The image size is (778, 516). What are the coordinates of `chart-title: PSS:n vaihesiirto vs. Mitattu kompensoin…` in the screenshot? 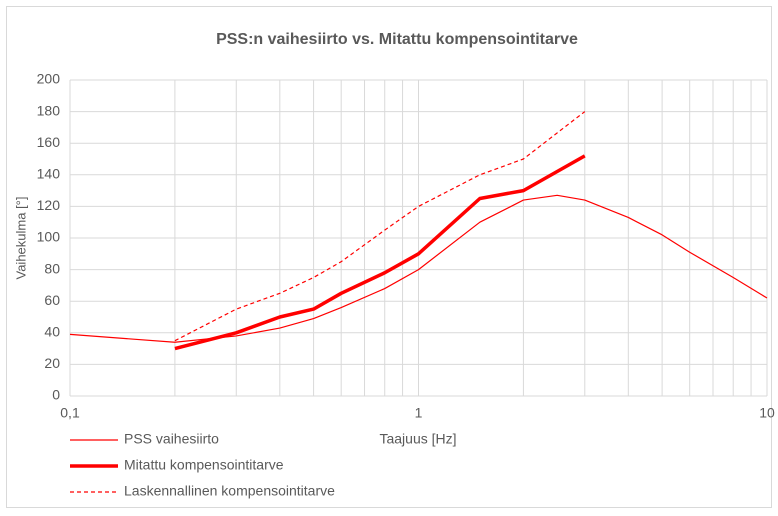 It's located at (397, 39).